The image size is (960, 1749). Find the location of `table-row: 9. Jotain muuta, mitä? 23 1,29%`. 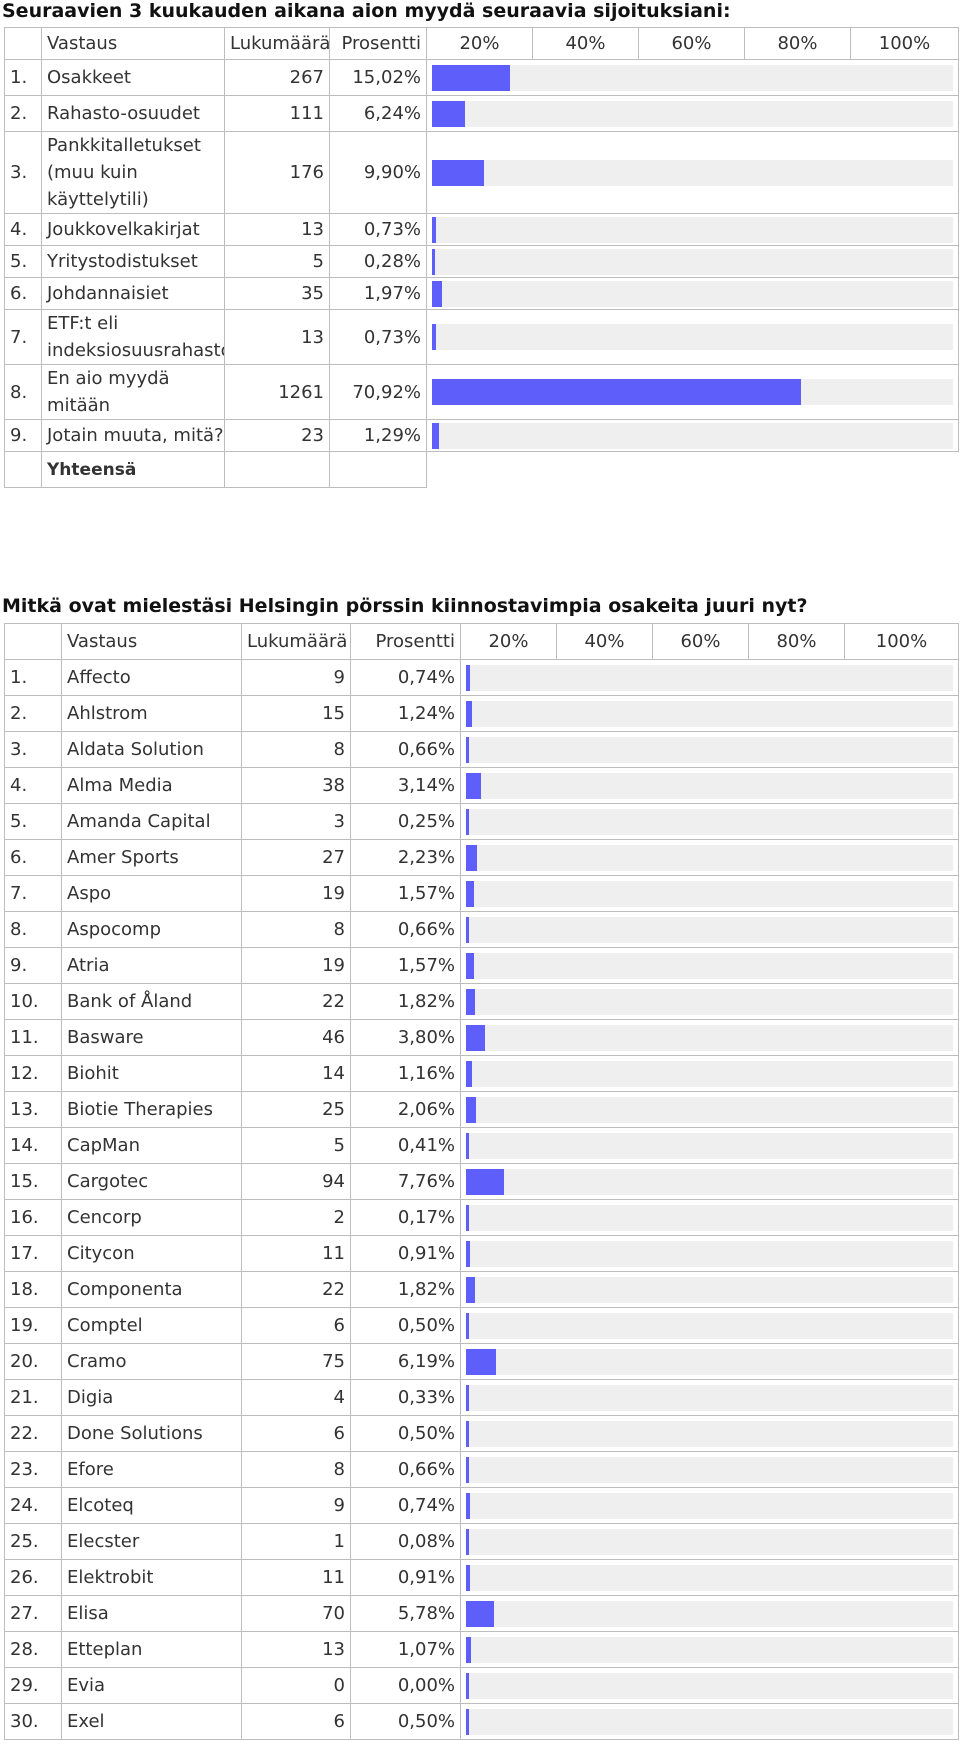

table-row: 9. Jotain muuta, mitä? 23 1,29% is located at coordinates (481, 435).